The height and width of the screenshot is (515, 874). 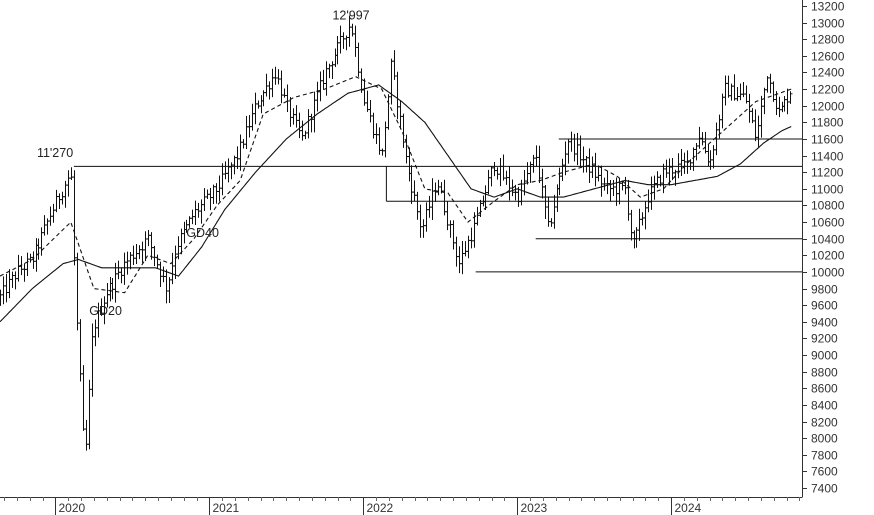 I want to click on annotation: GD20, so click(x=105, y=311).